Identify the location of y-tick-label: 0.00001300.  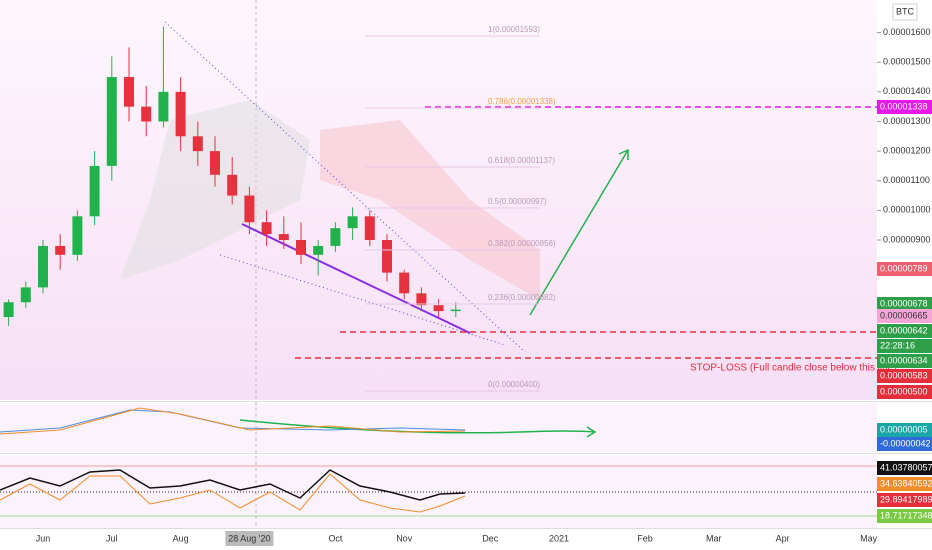
(907, 121).